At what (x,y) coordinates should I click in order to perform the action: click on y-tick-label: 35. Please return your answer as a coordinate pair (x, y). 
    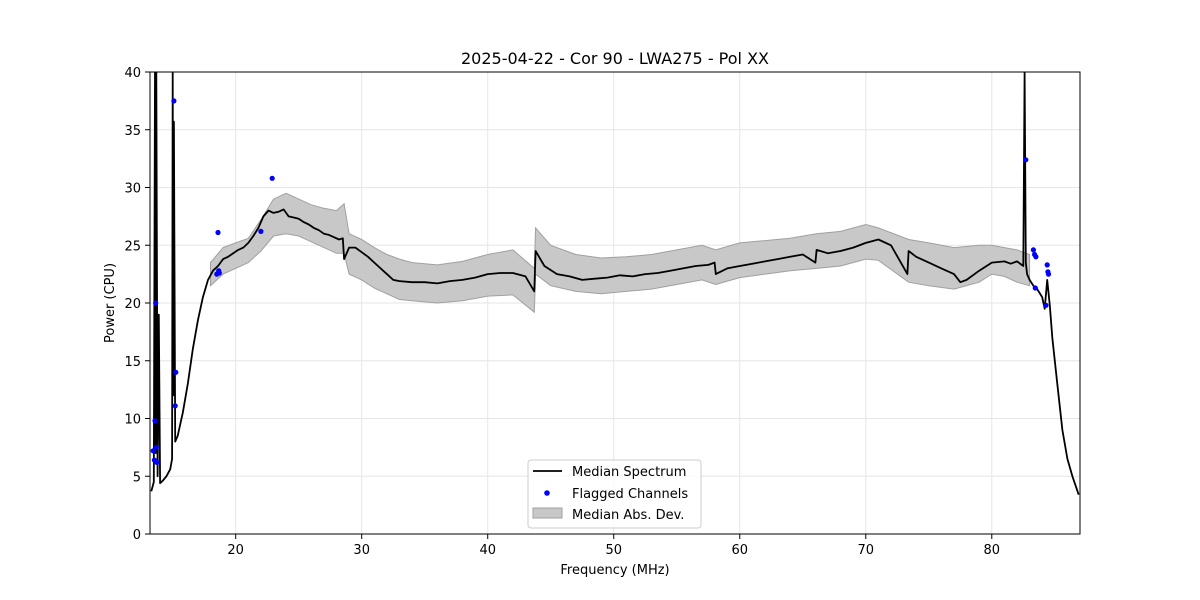
    Looking at the image, I should click on (132, 131).